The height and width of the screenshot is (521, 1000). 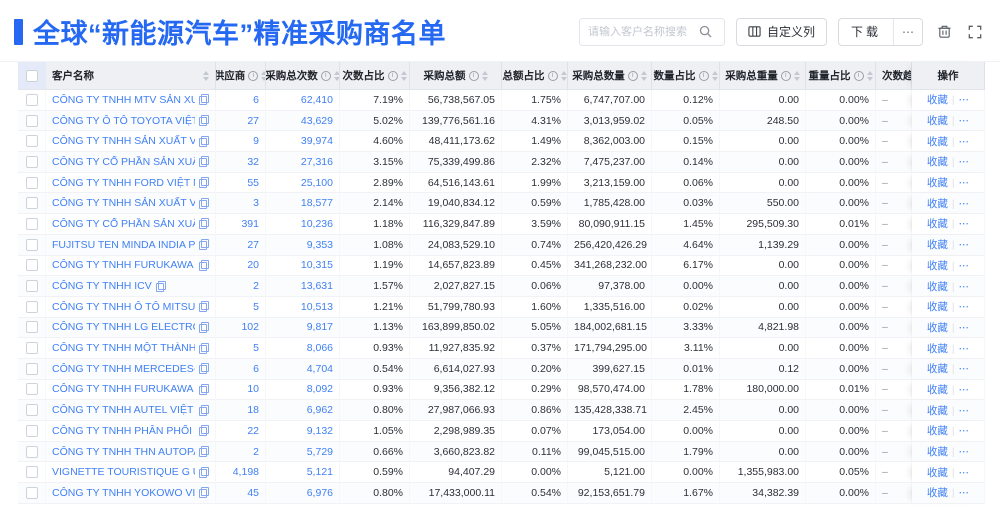 I want to click on col-header-times_pct: 次数占比 i, so click(x=375, y=76).